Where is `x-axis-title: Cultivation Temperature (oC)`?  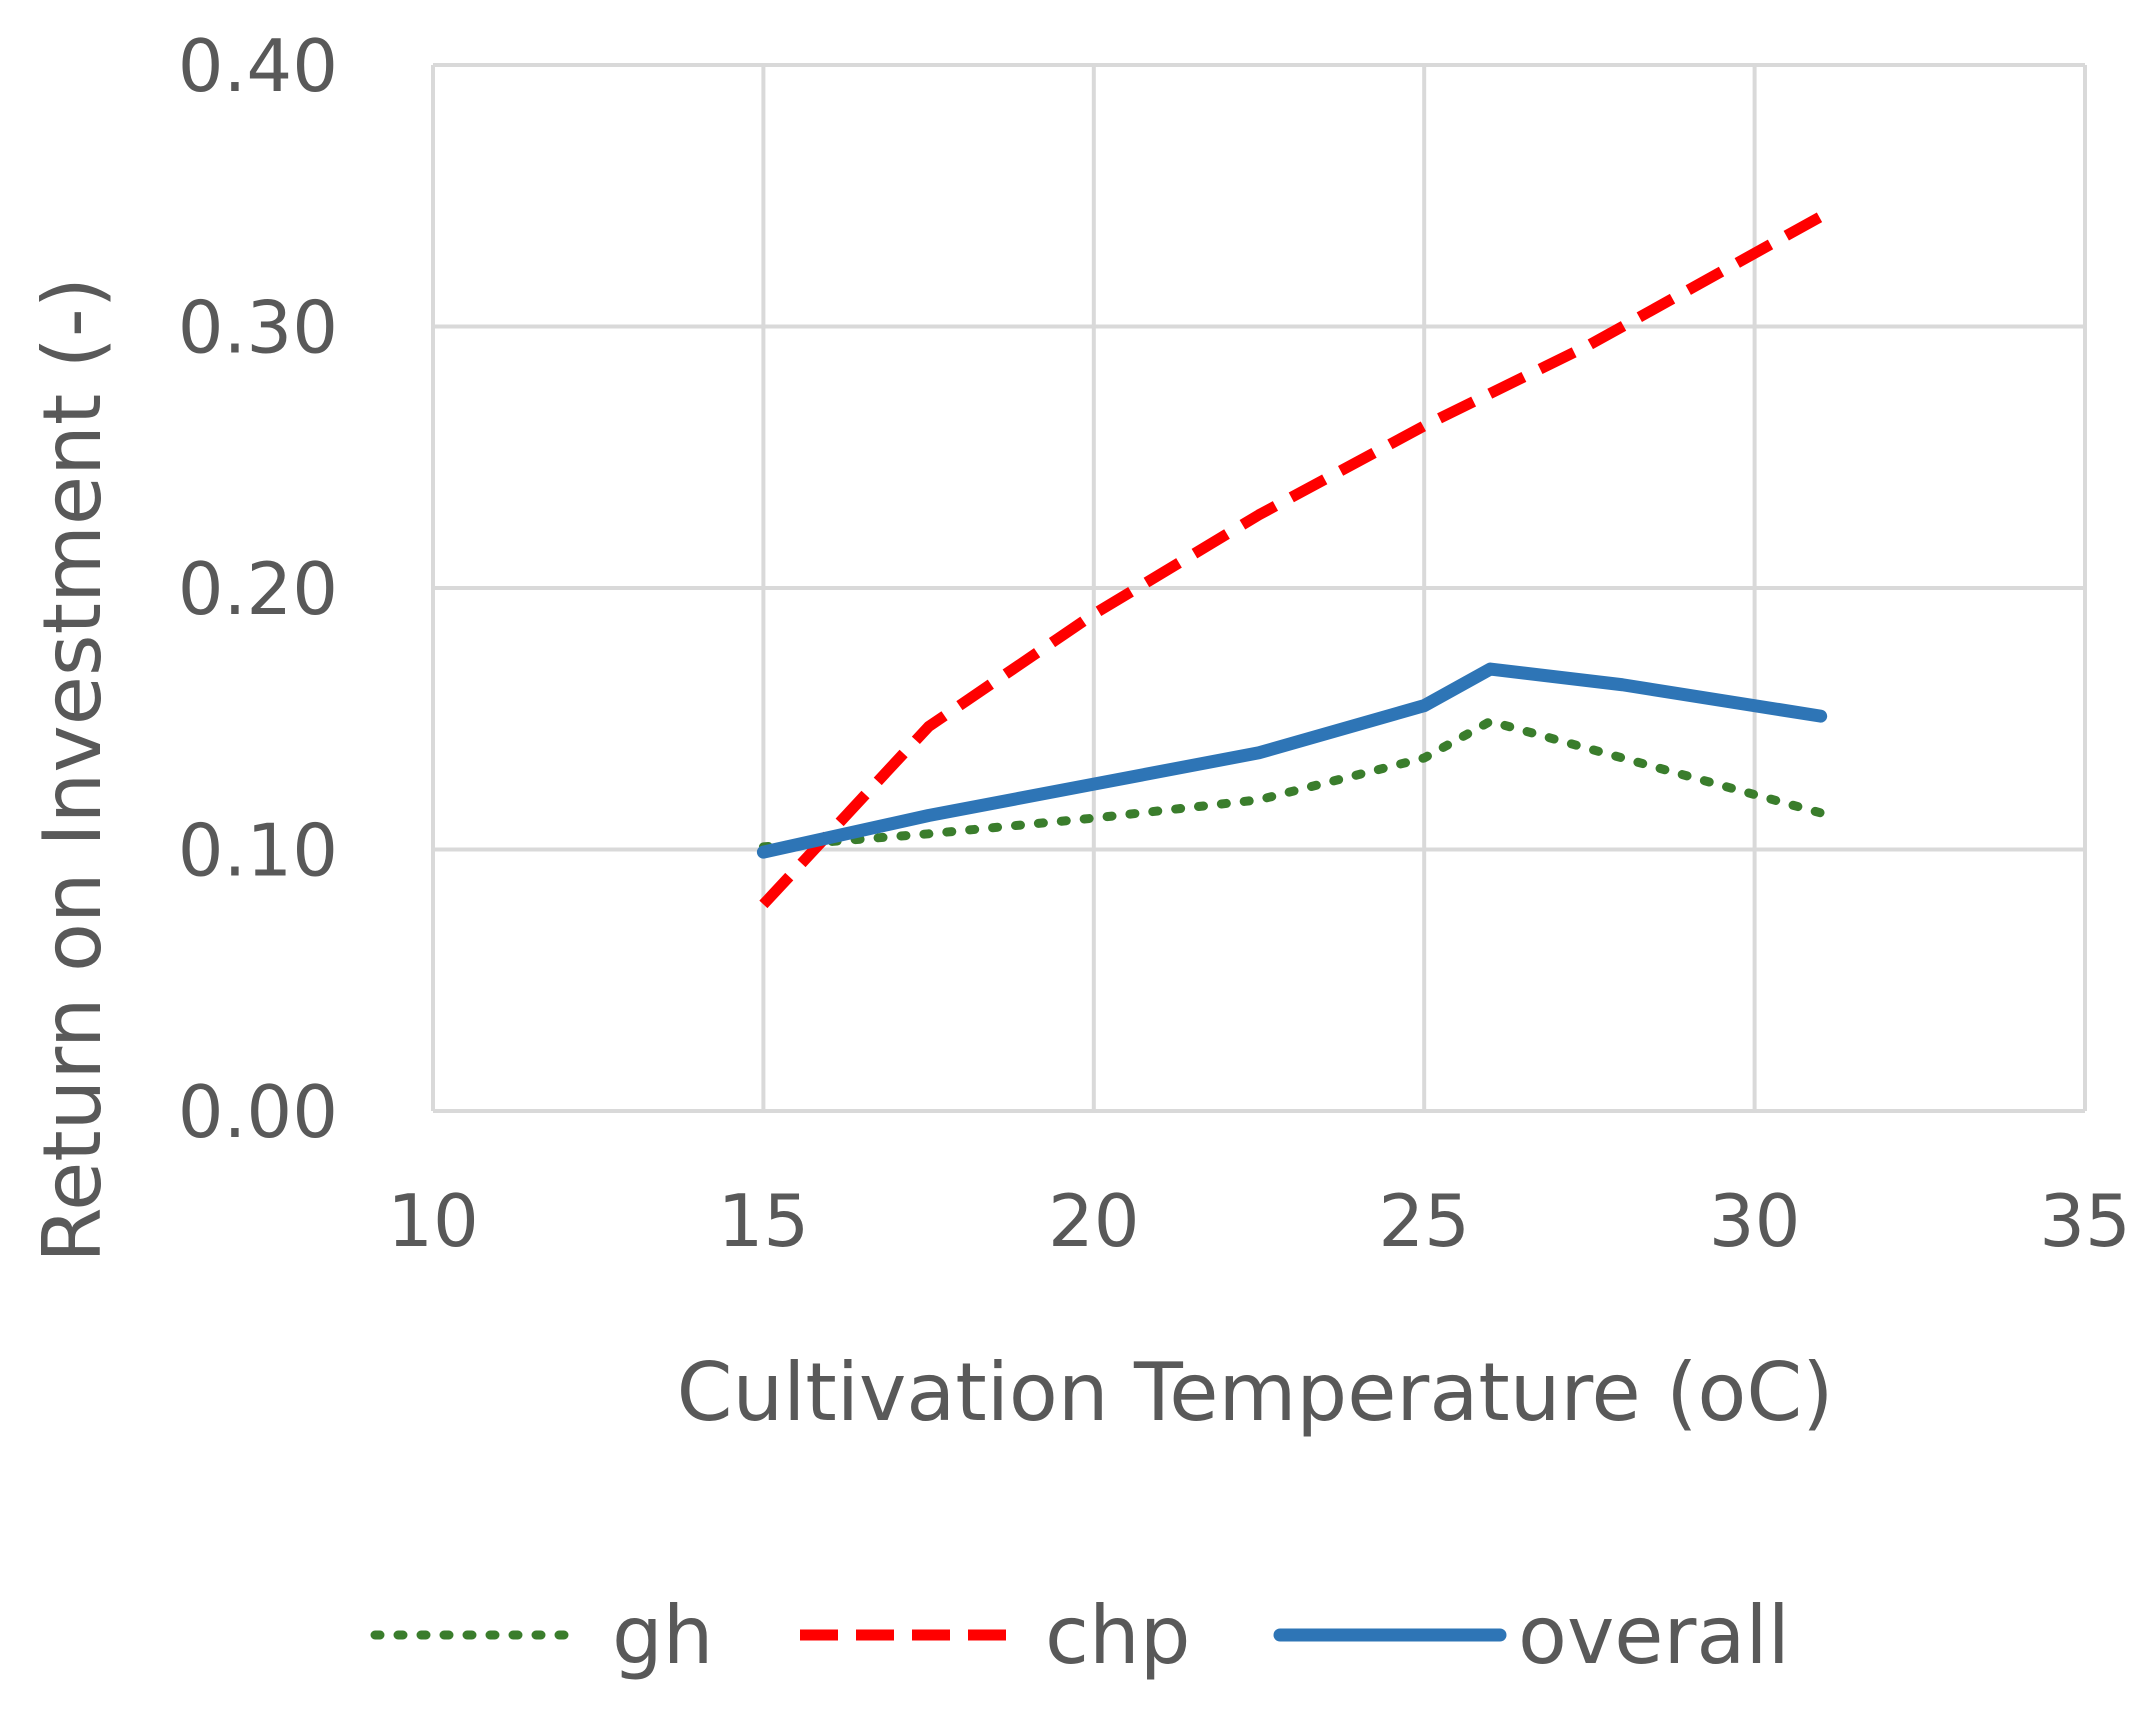
x-axis-title: Cultivation Temperature (oC) is located at coordinates (1255, 1392).